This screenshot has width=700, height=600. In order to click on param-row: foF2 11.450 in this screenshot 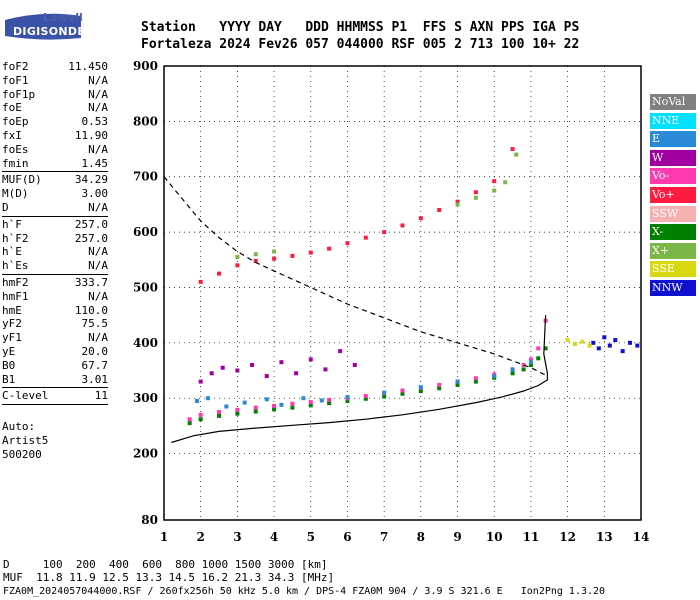, I will do `click(55, 66)`.